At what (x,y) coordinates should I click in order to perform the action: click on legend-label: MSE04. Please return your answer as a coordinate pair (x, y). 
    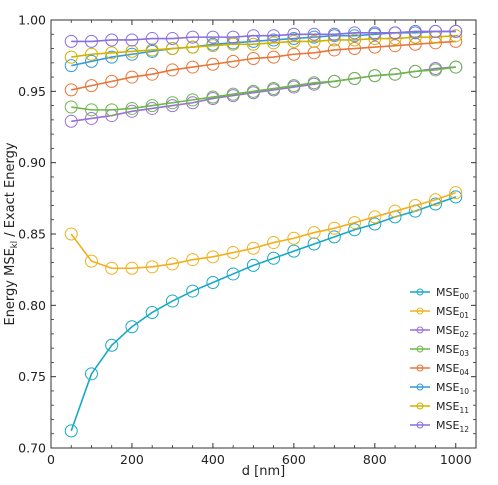
    Looking at the image, I should click on (452, 369).